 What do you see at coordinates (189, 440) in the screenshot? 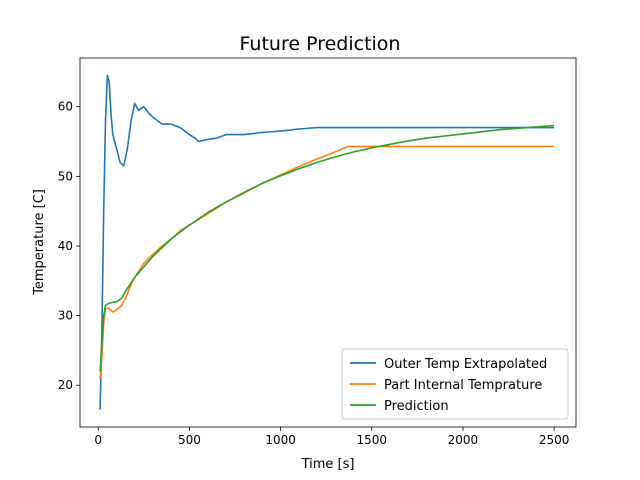
I see `x-tick-label: 500` at bounding box center [189, 440].